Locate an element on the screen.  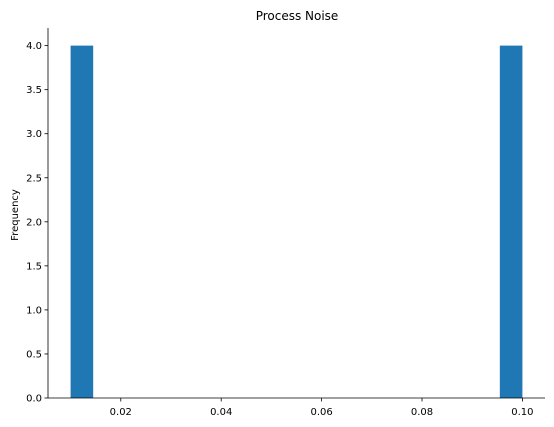
y-tick-label: 4.0 is located at coordinates (34, 46).